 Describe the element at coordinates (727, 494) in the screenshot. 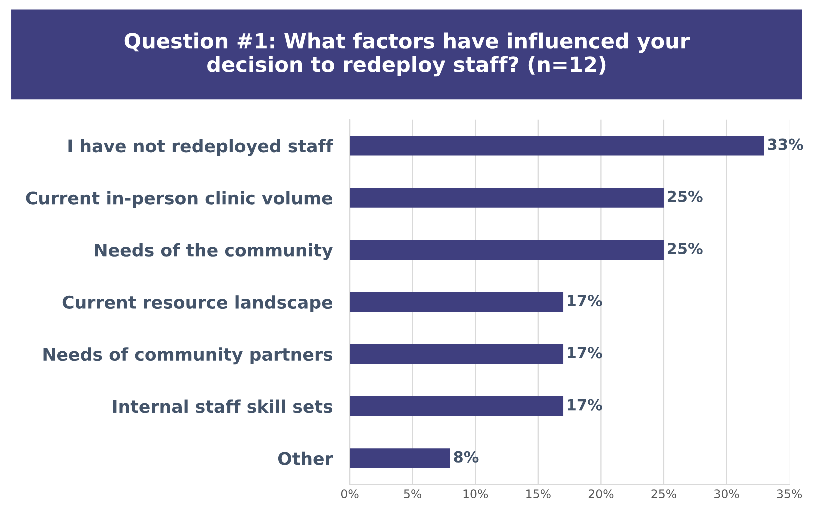

I see `x-tick-label: 30%` at that location.